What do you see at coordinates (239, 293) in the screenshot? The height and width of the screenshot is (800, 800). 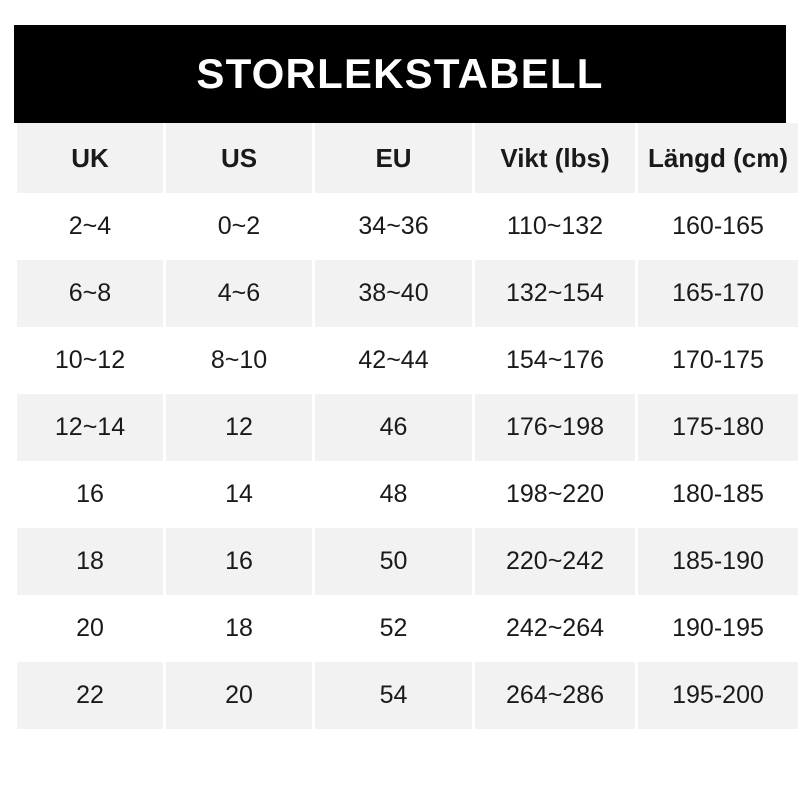 I see `cell-us: 4~6` at bounding box center [239, 293].